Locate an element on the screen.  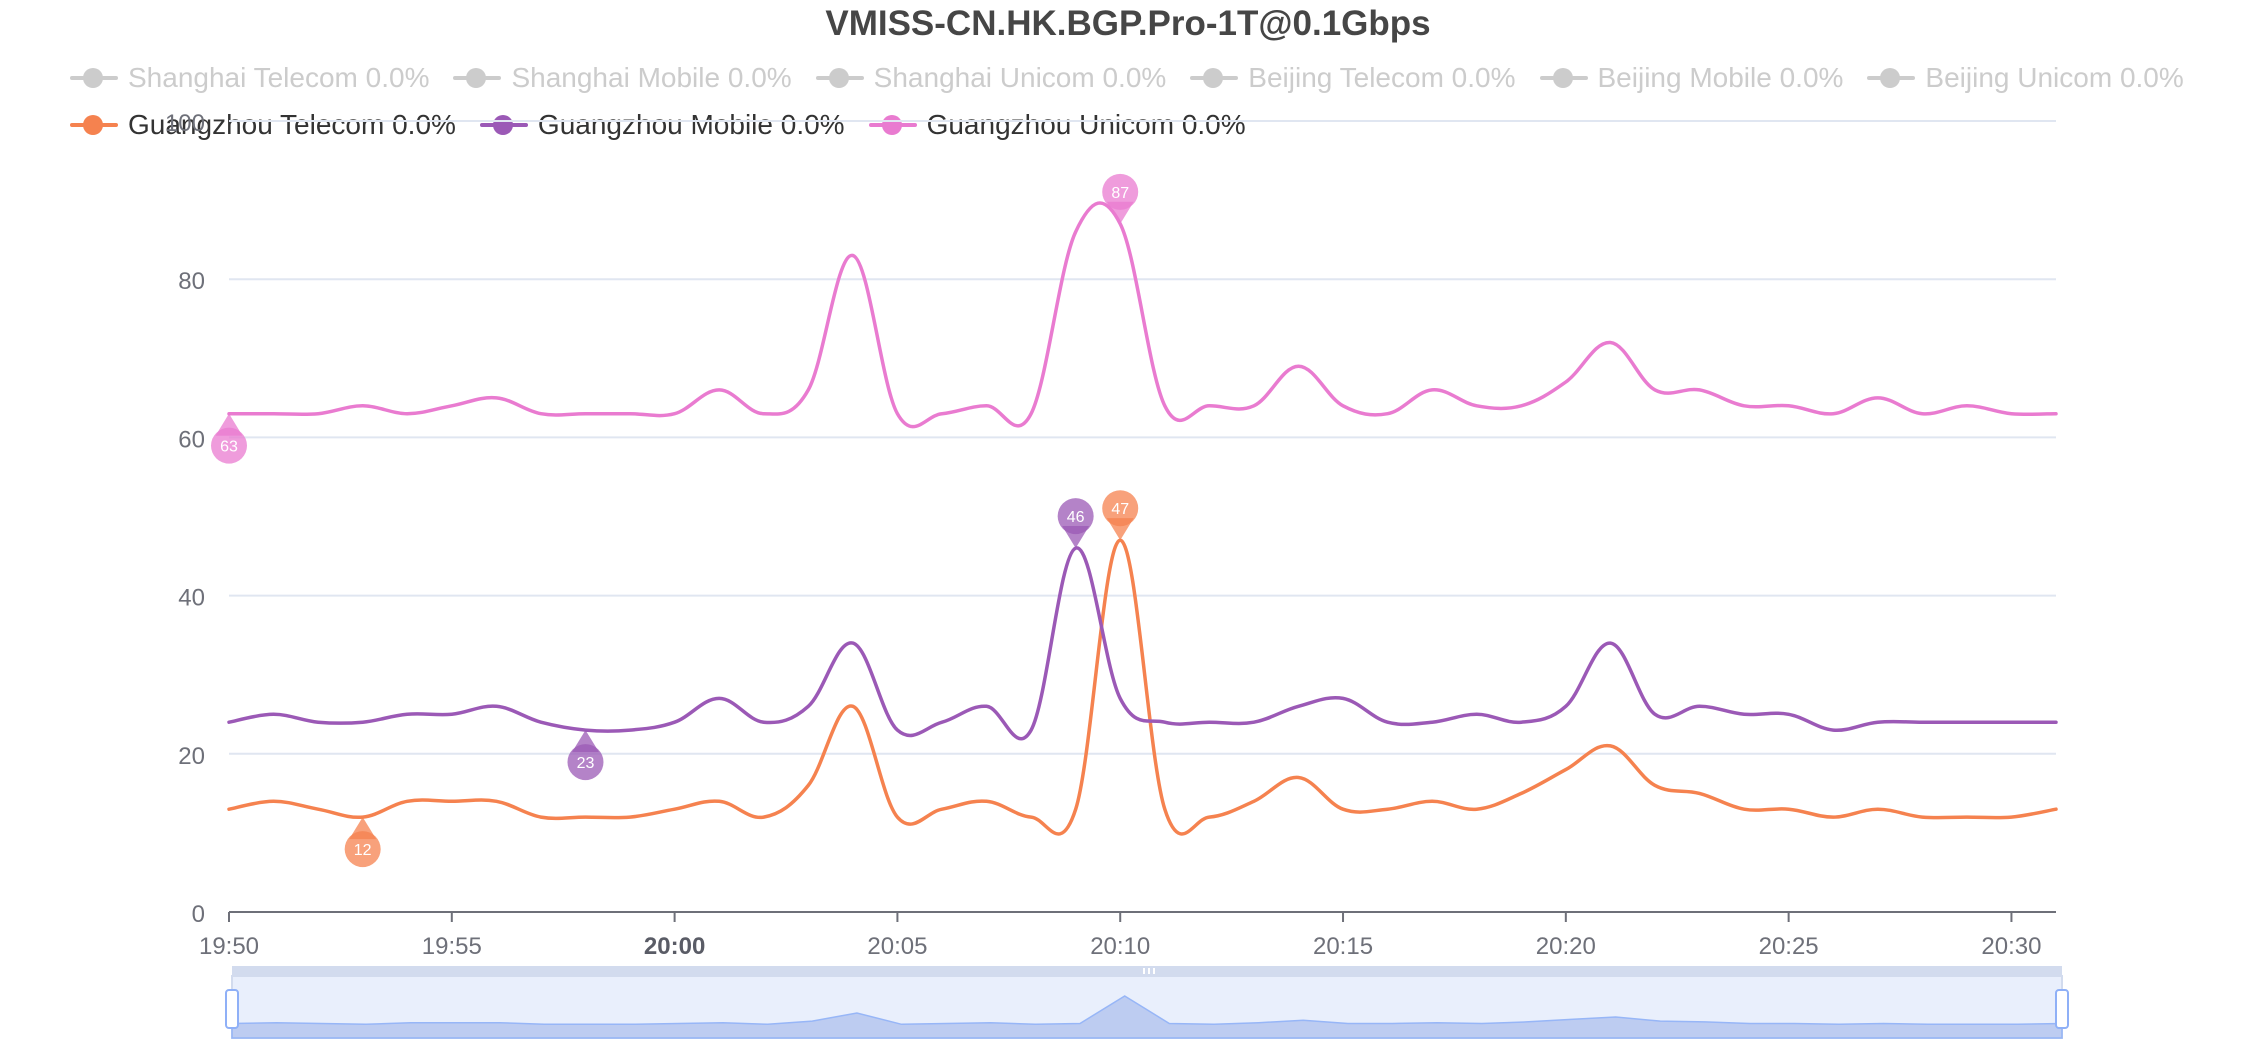
legend-label: Beijing Telecom 0.0% is located at coordinates (1382, 77).